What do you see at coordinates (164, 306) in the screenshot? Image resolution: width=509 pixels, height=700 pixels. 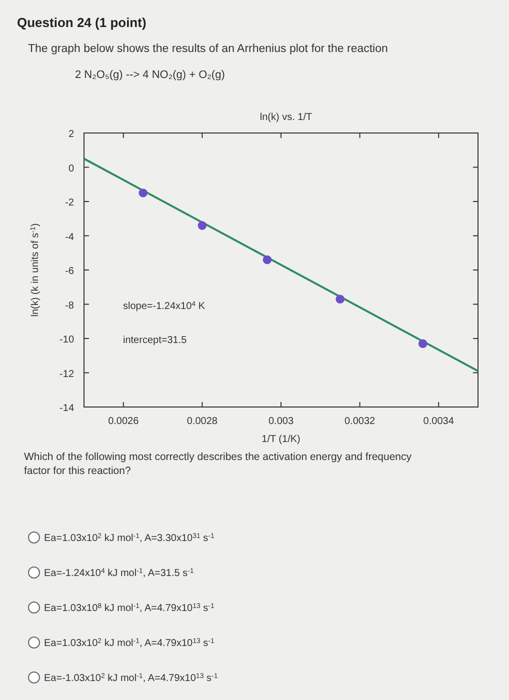 I see `annotation: slope=-1.24x10$^{4}$ K` at bounding box center [164, 306].